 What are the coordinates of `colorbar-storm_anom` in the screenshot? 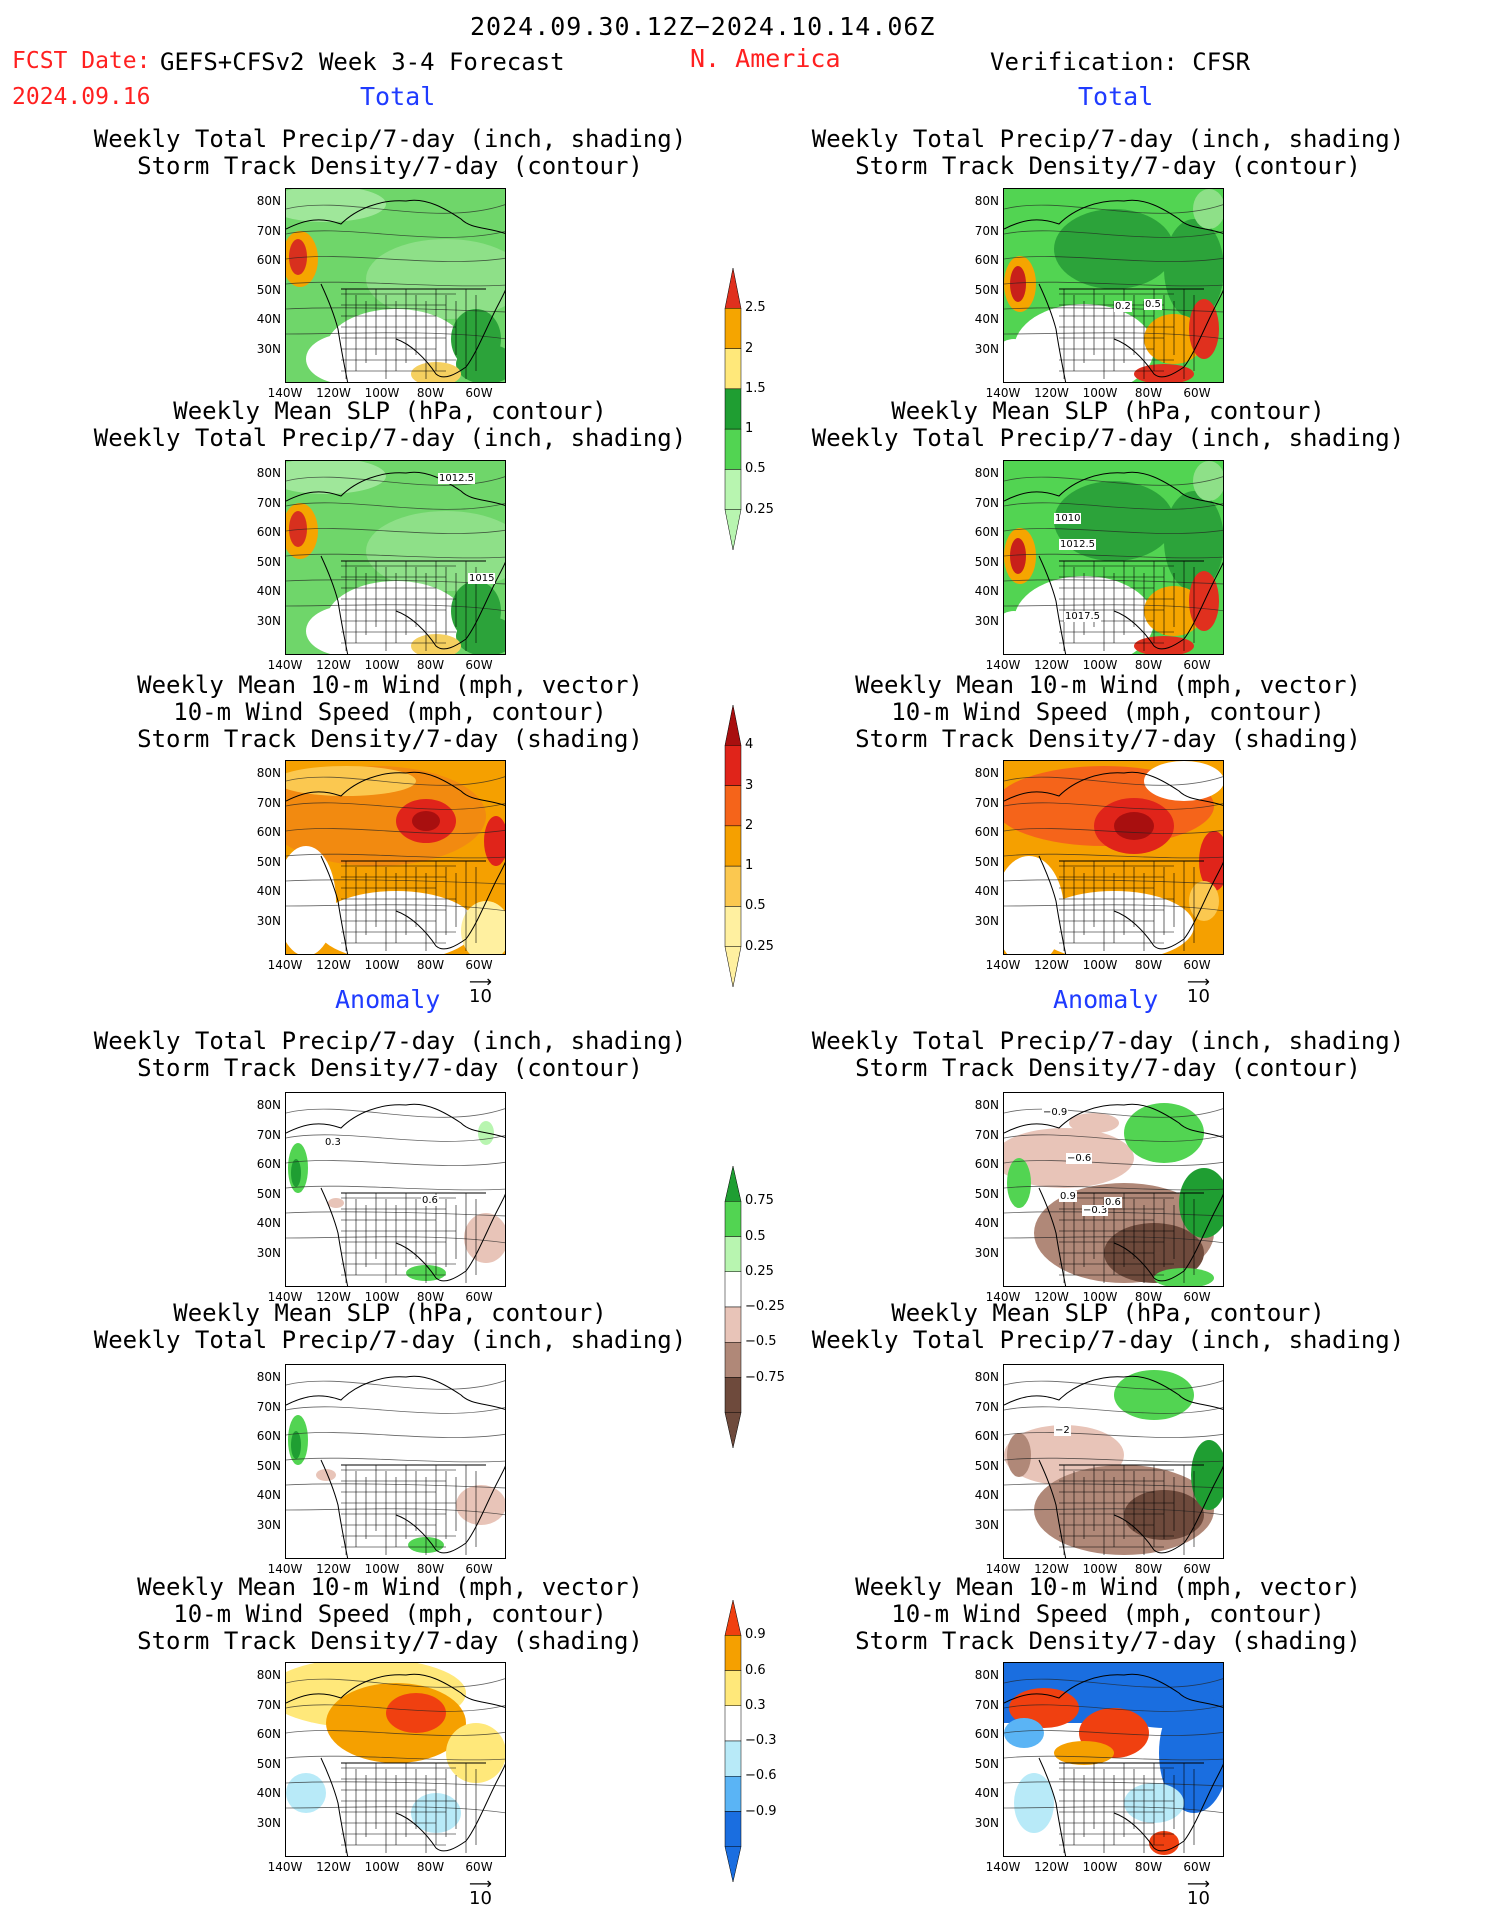 It's located at (733, 1742).